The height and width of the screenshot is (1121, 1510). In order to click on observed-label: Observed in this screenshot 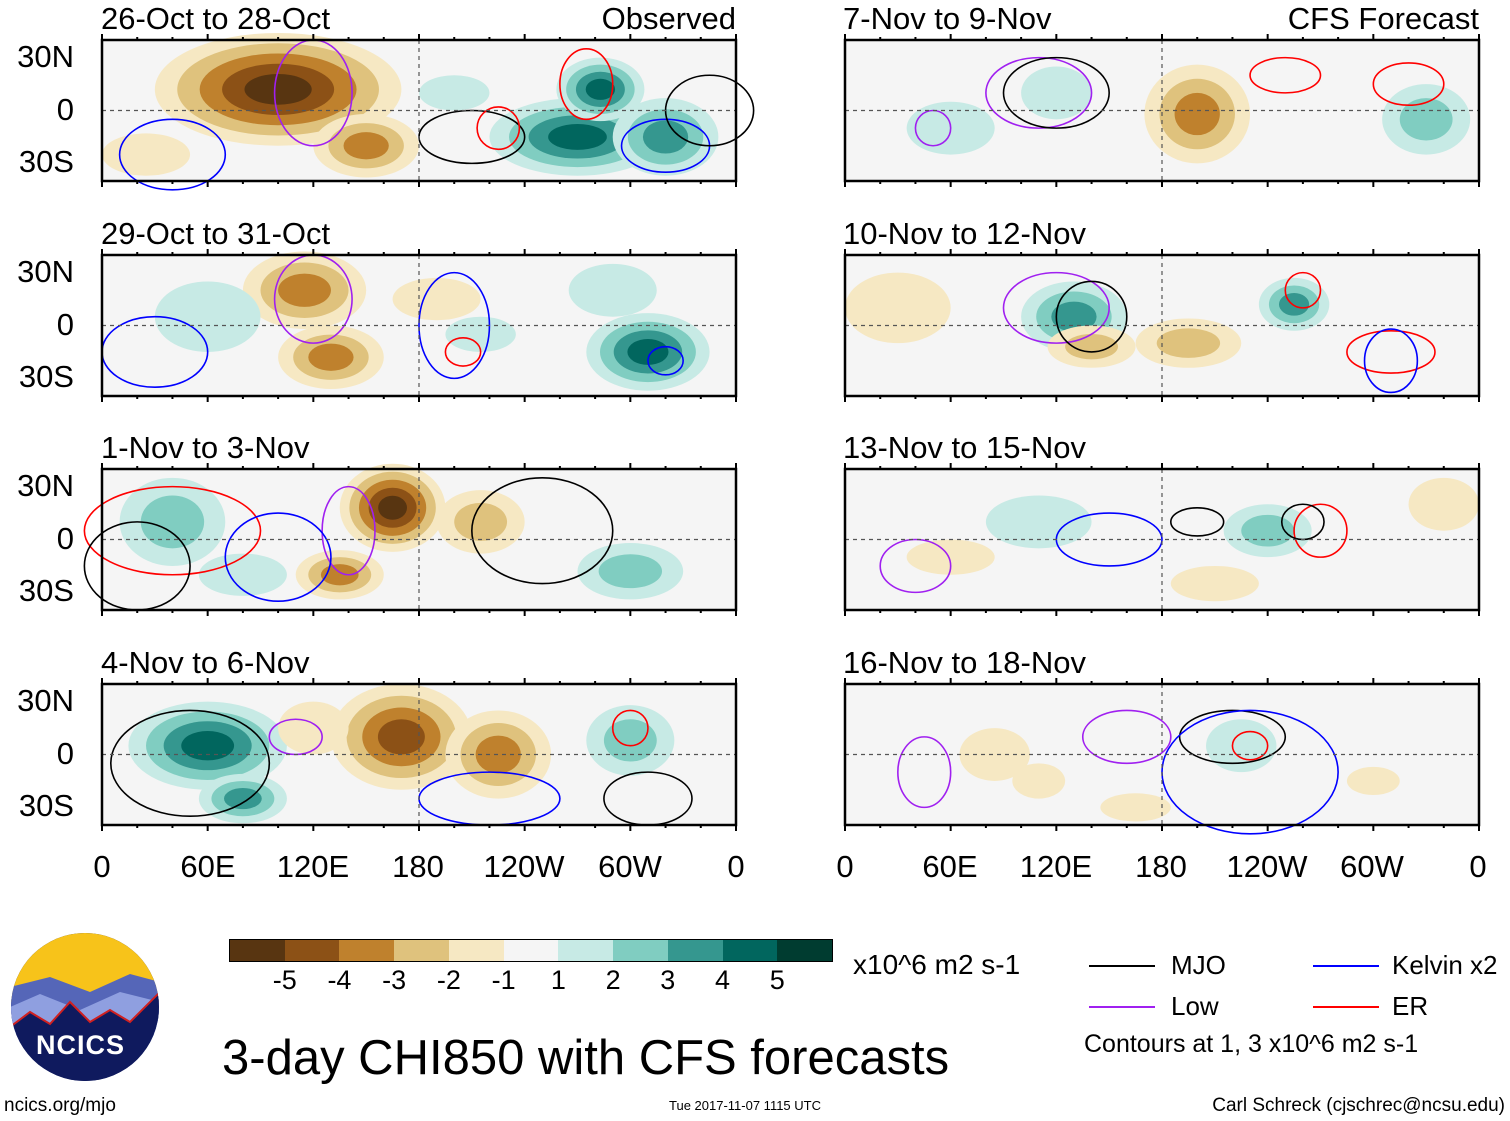, I will do `click(668, 18)`.